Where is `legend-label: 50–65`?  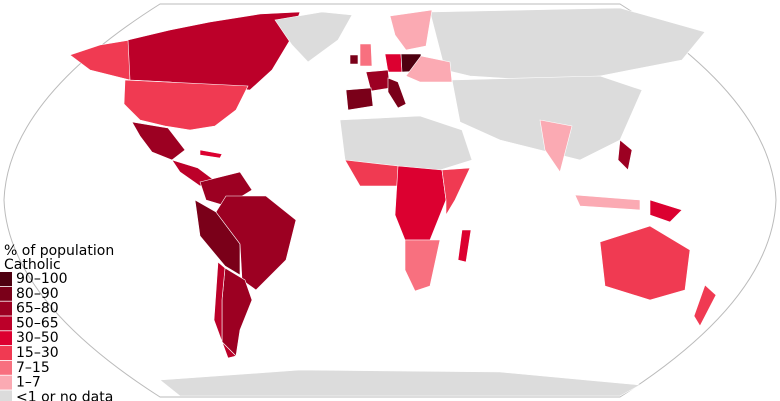
legend-label: 50–65 is located at coordinates (37, 323).